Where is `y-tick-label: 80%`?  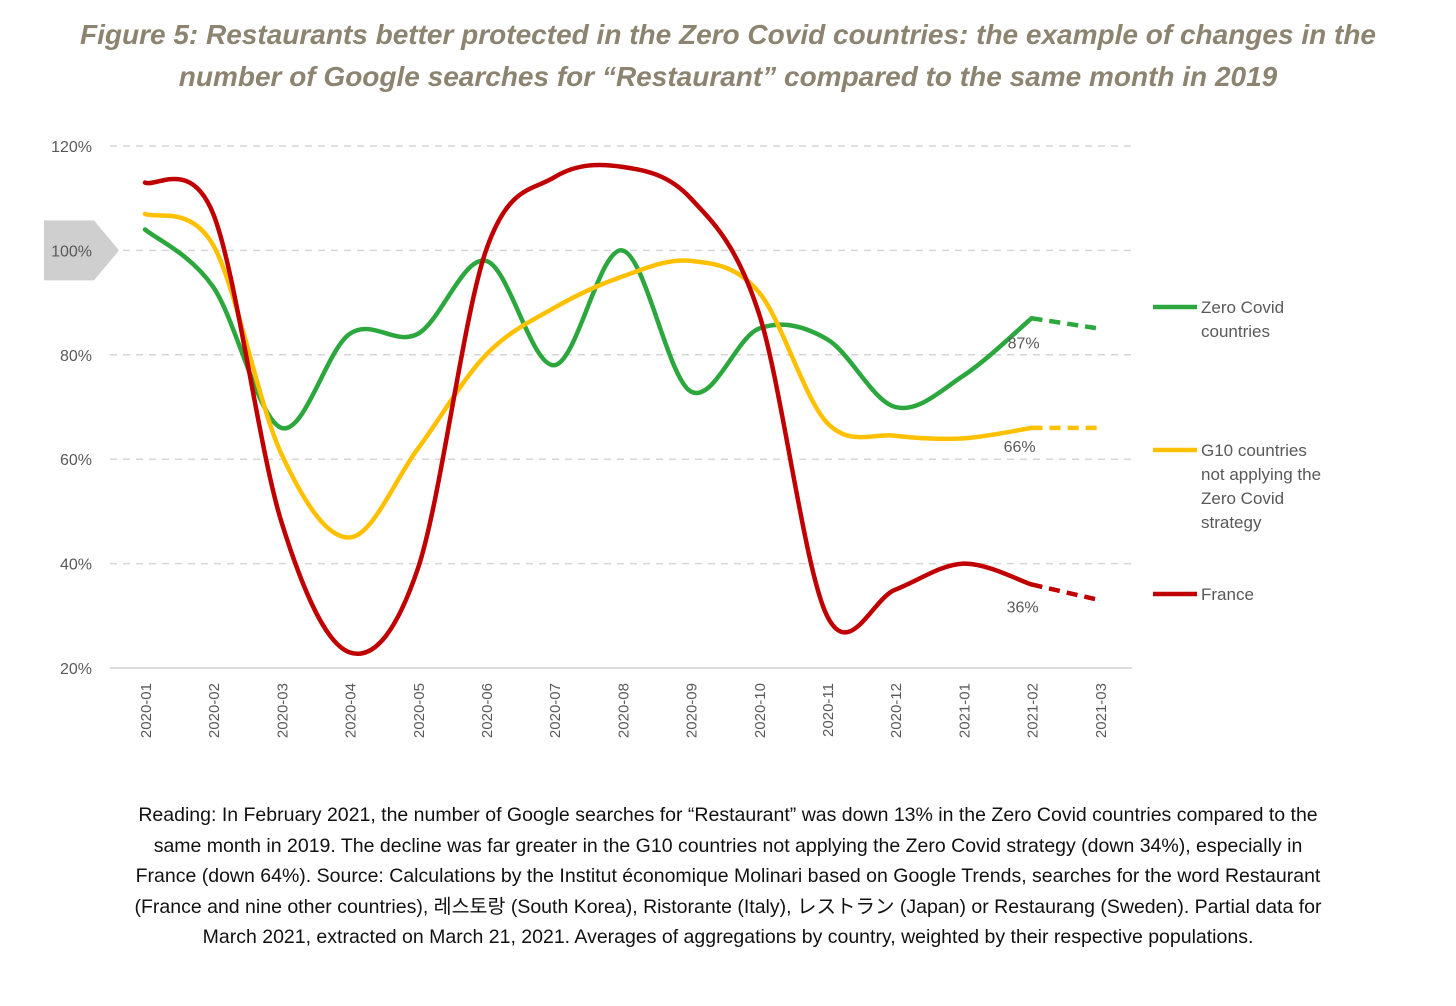 y-tick-label: 80% is located at coordinates (76, 356).